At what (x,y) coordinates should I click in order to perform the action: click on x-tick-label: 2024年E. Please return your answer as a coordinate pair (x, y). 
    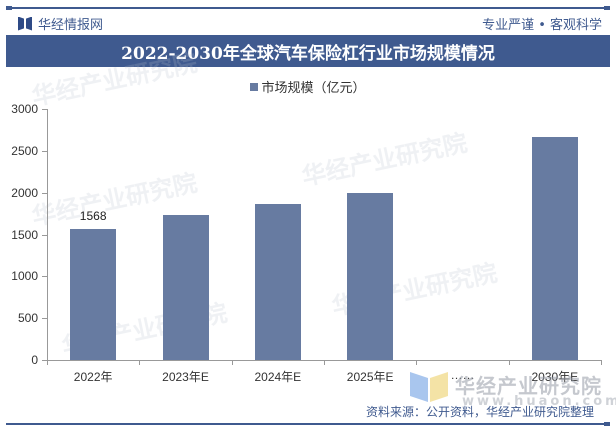
    Looking at the image, I should click on (278, 377).